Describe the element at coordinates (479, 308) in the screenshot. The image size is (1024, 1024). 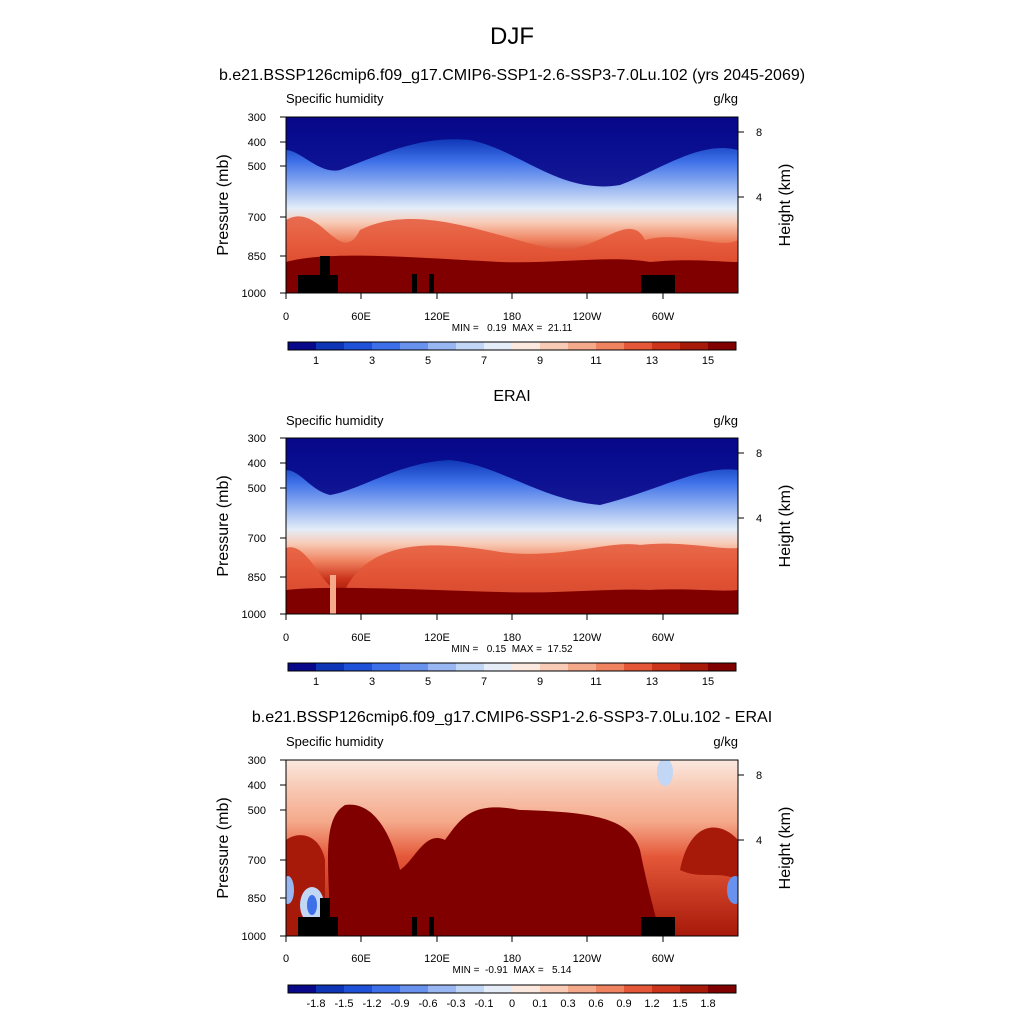
I see `x-axis: 0 60E 120E 180 120W 60W` at that location.